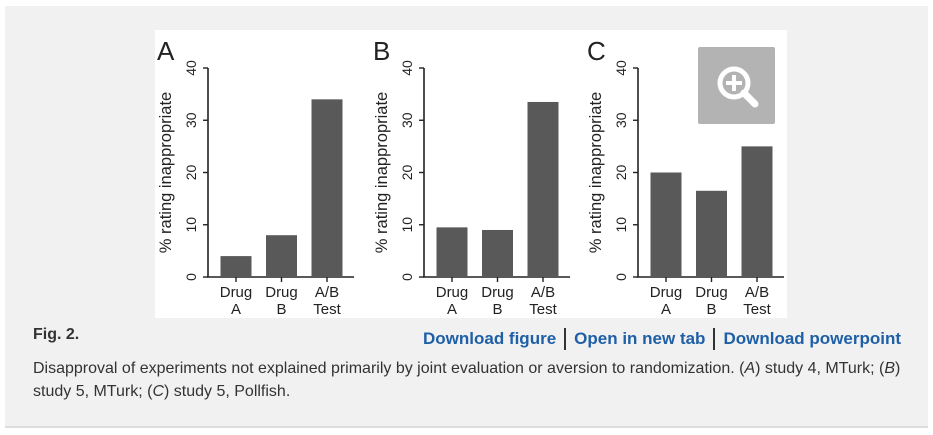  Describe the element at coordinates (407, 120) in the screenshot. I see `y-tick-label-b: 30` at that location.